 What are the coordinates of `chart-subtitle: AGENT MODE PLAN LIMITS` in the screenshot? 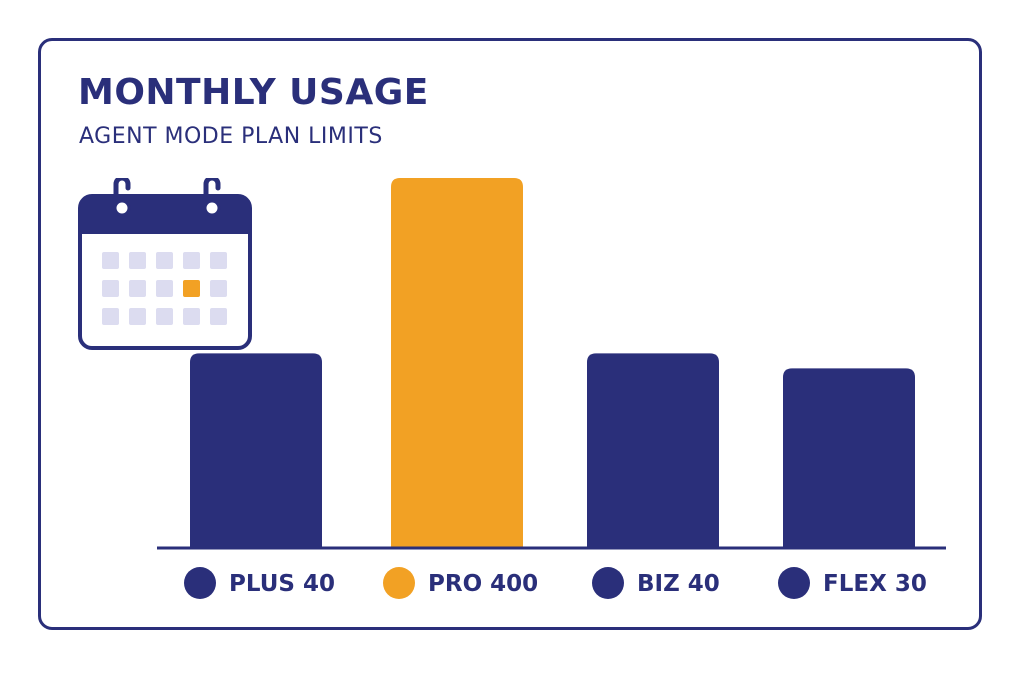 It's located at (231, 136).